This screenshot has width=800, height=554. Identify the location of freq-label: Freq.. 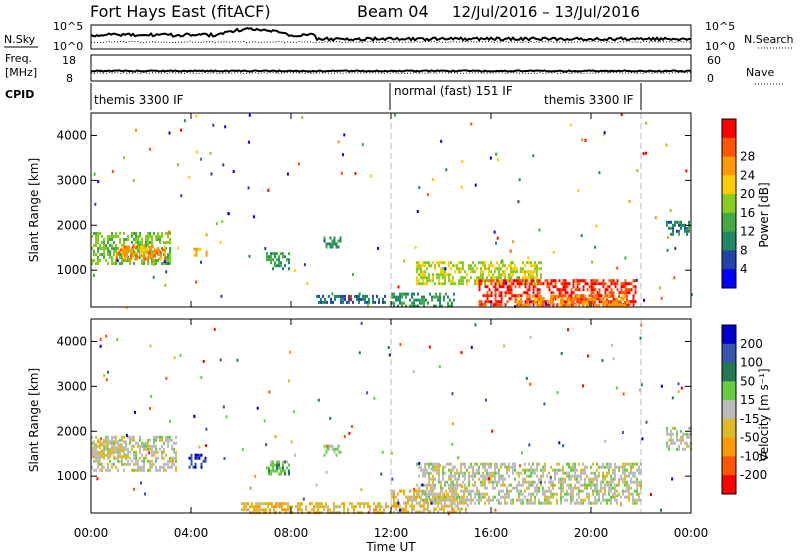
(18, 58).